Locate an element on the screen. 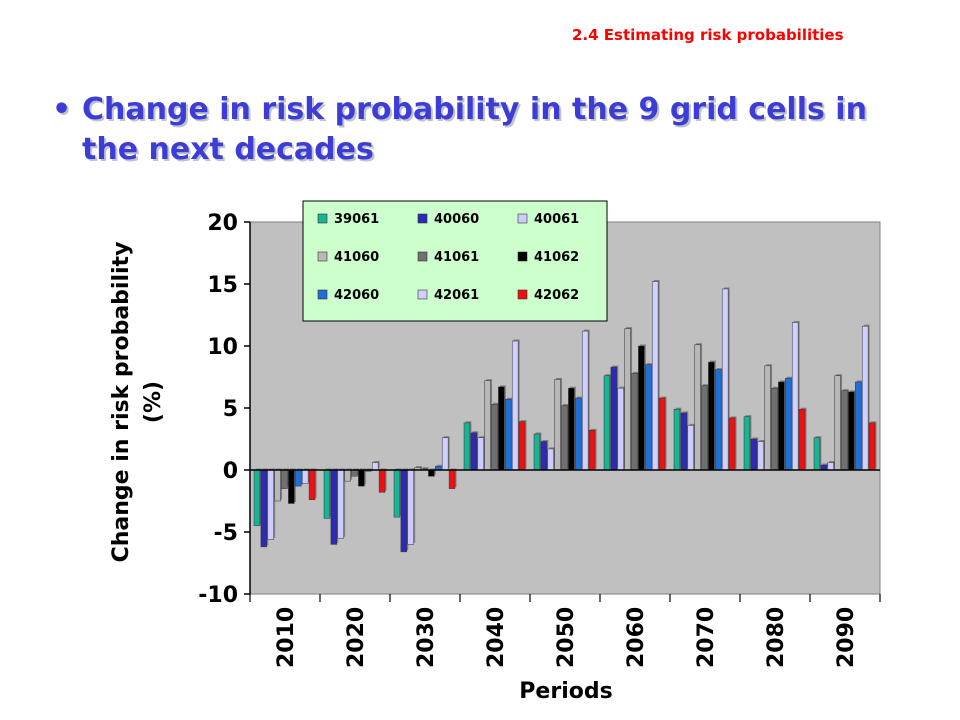  bar-41061-2050 is located at coordinates (564, 438).